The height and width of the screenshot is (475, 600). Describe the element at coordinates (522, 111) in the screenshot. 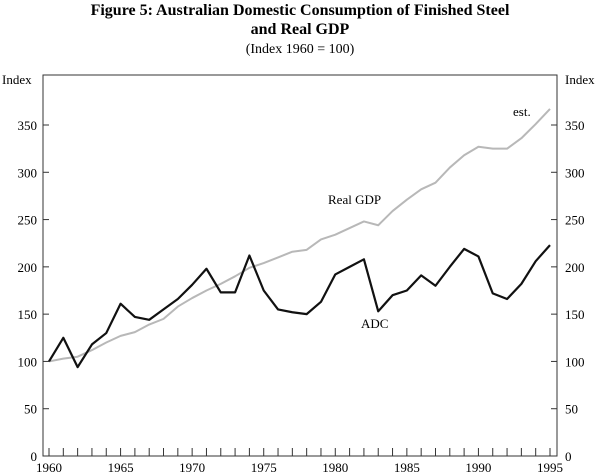

I see `annotation-est: est.` at that location.